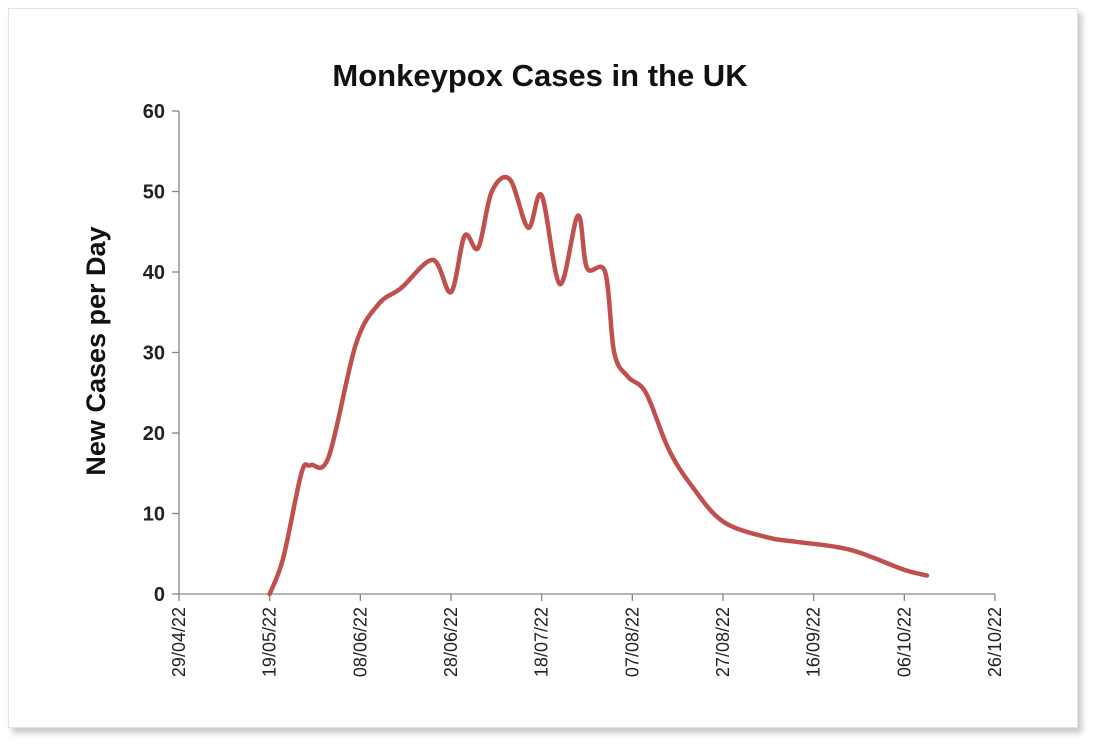  I want to click on y-tick-label: 0, so click(159, 595).